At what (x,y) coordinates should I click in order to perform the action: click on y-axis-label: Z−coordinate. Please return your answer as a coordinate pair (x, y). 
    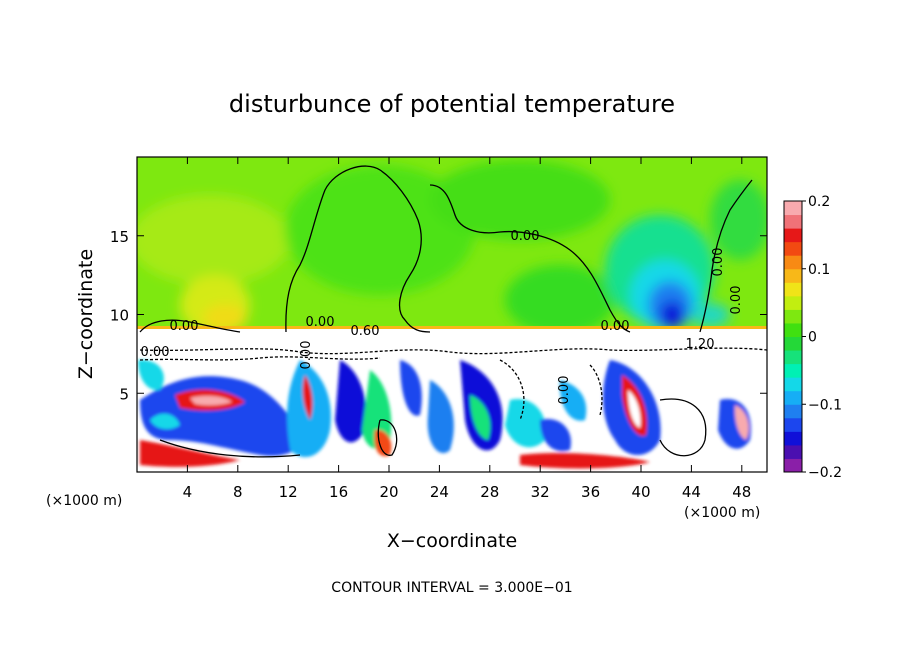
    Looking at the image, I should click on (86, 314).